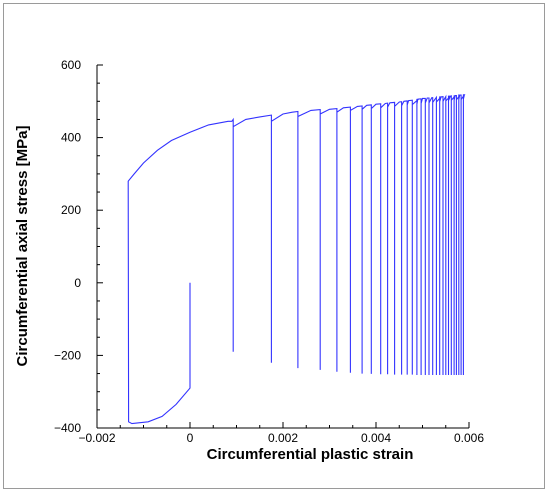  I want to click on y-axis-label: Circumferential axial stress [MPa], so click(22, 246).